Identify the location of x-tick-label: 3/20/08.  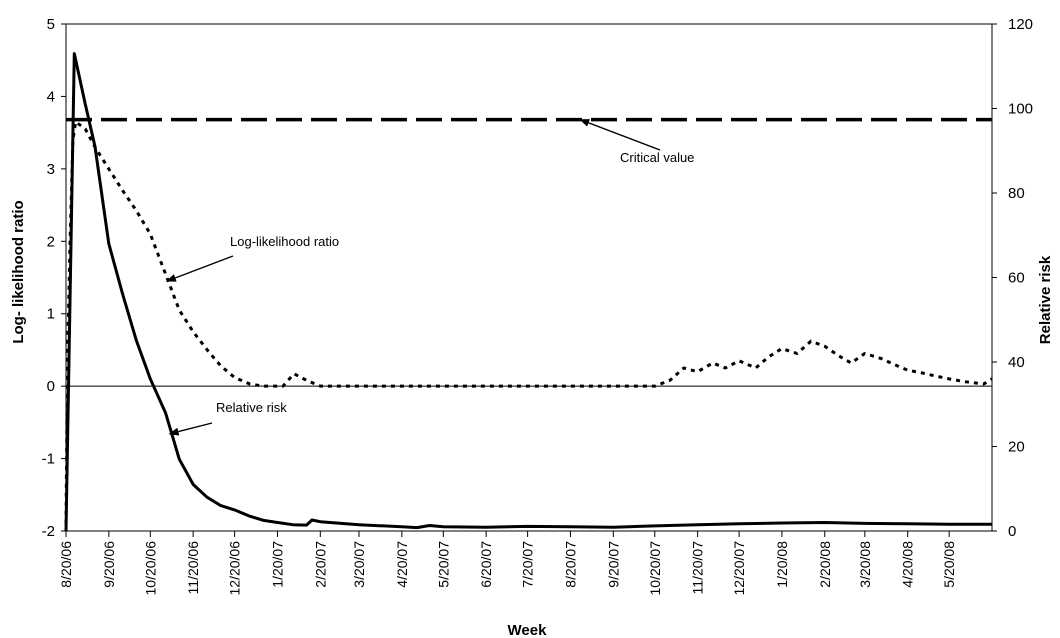
(865, 564).